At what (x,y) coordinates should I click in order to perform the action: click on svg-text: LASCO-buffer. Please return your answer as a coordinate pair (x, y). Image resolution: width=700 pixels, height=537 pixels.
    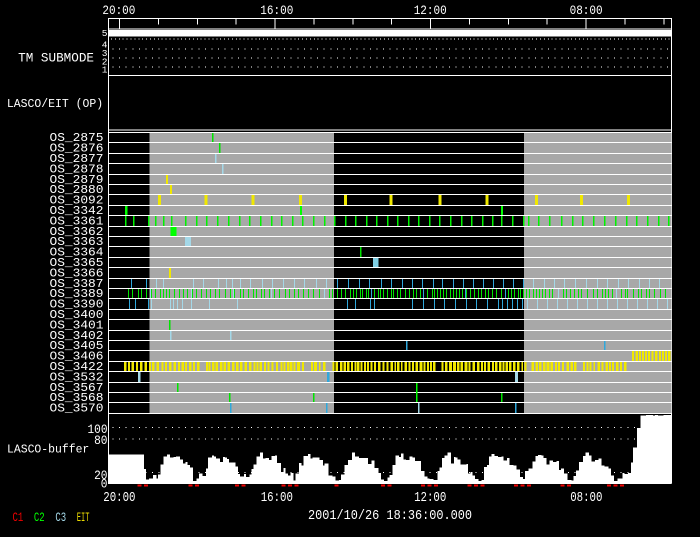
    Looking at the image, I should click on (48, 450).